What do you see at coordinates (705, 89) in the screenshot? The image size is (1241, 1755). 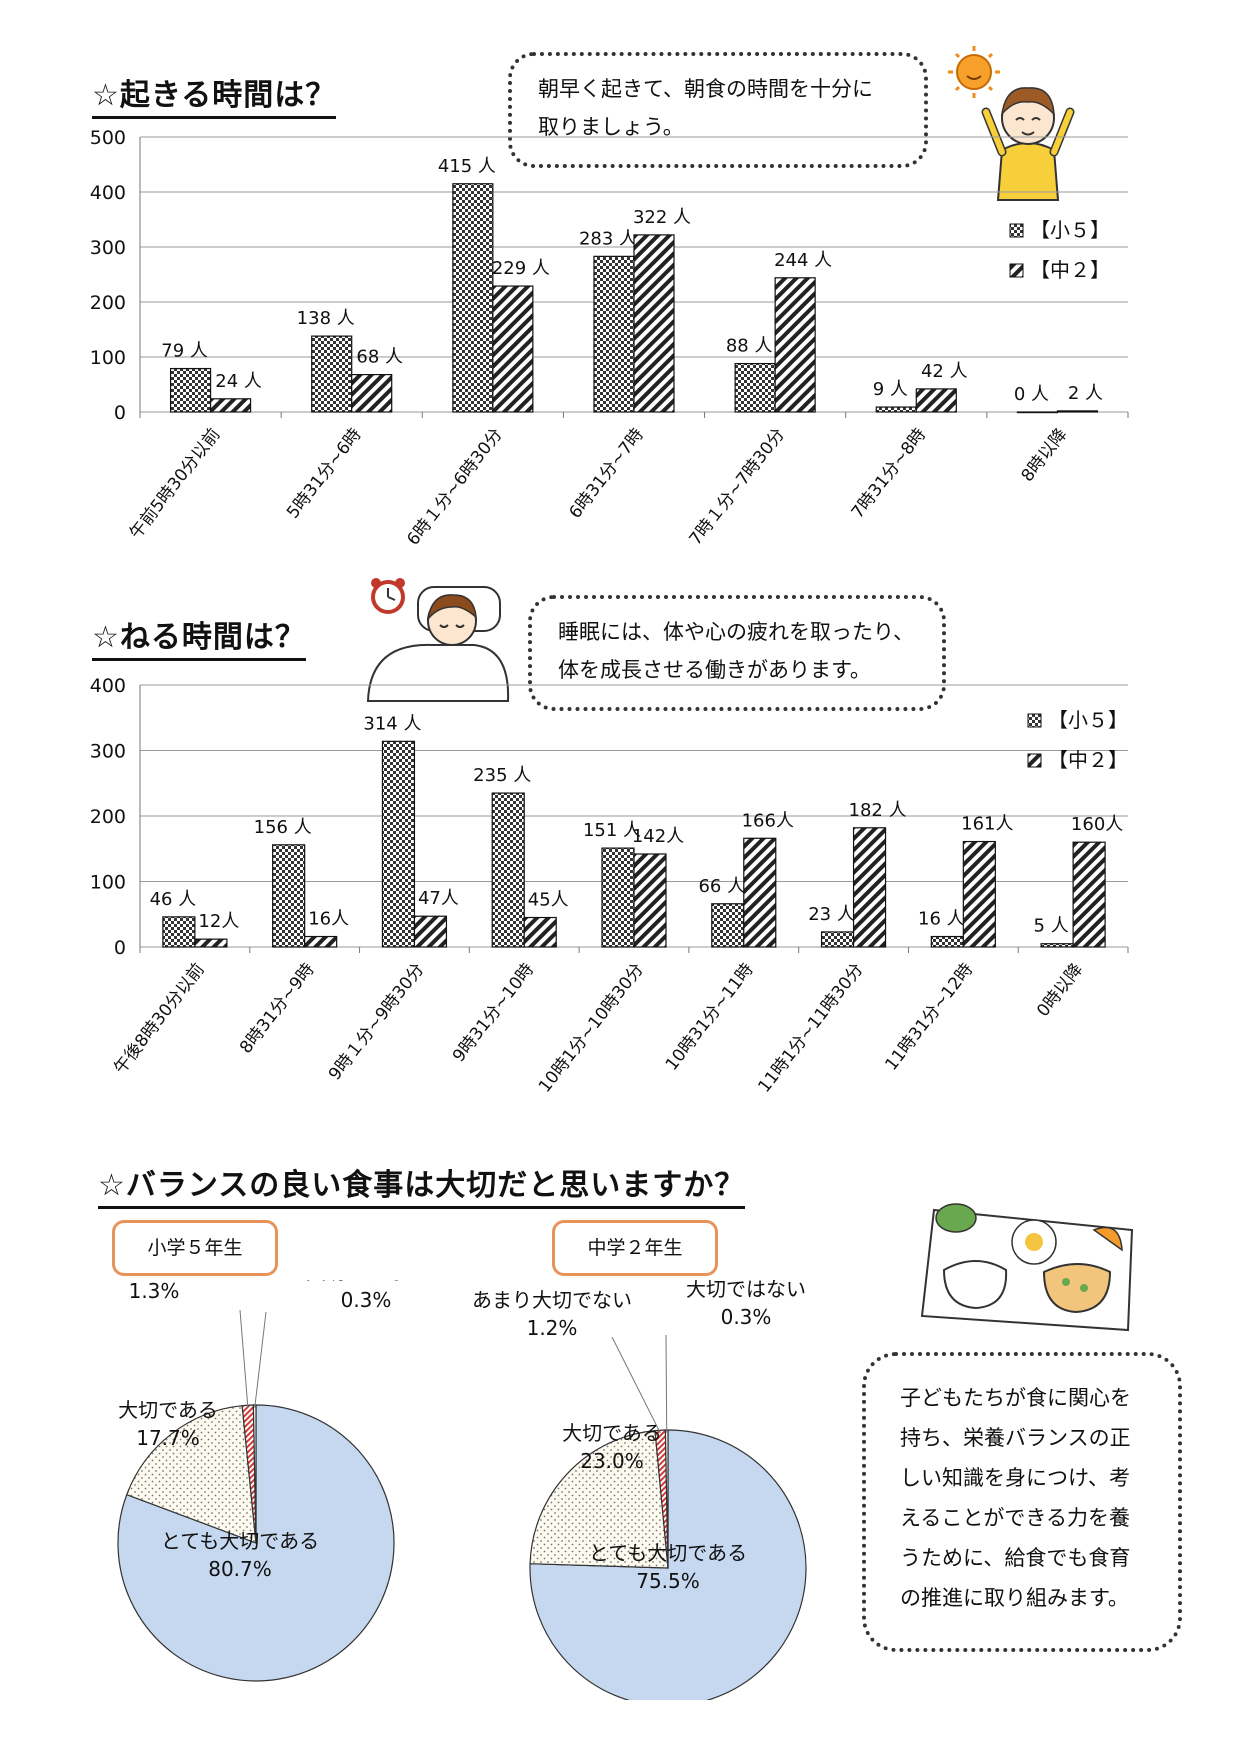 I see `wake-advice-line1: 朝早く起きて、朝食の時間を十分に` at bounding box center [705, 89].